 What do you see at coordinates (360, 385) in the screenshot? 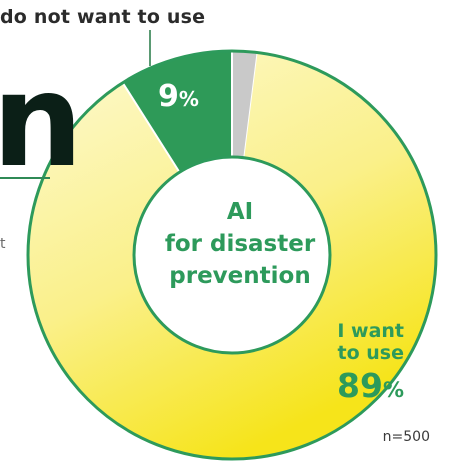
I see `data-label-value: 89` at bounding box center [360, 385].